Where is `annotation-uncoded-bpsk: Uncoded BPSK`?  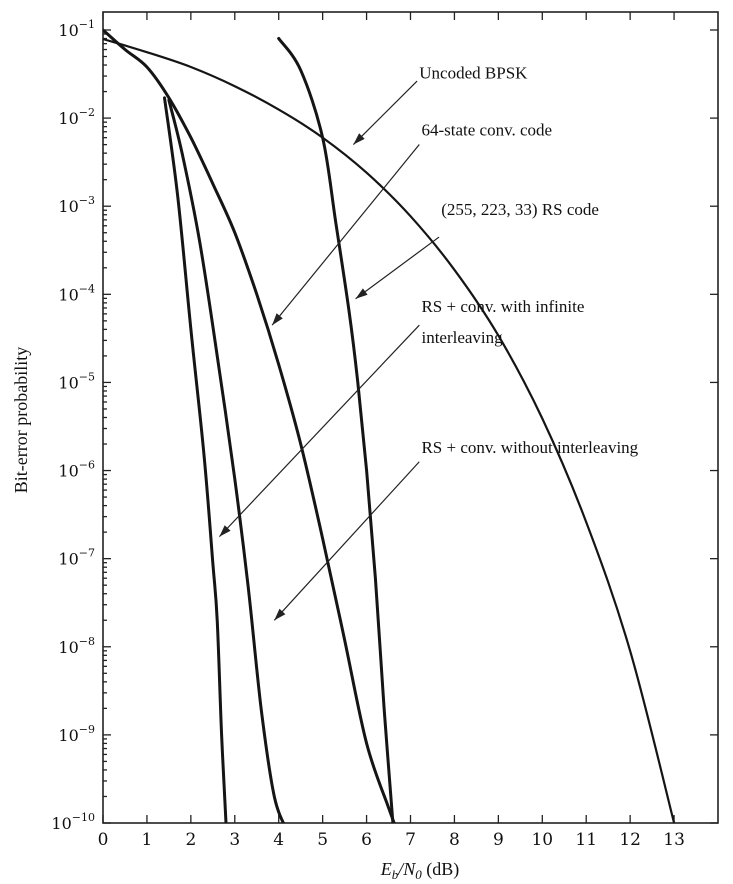
annotation-uncoded-bpsk: Uncoded BPSK is located at coordinates (473, 72).